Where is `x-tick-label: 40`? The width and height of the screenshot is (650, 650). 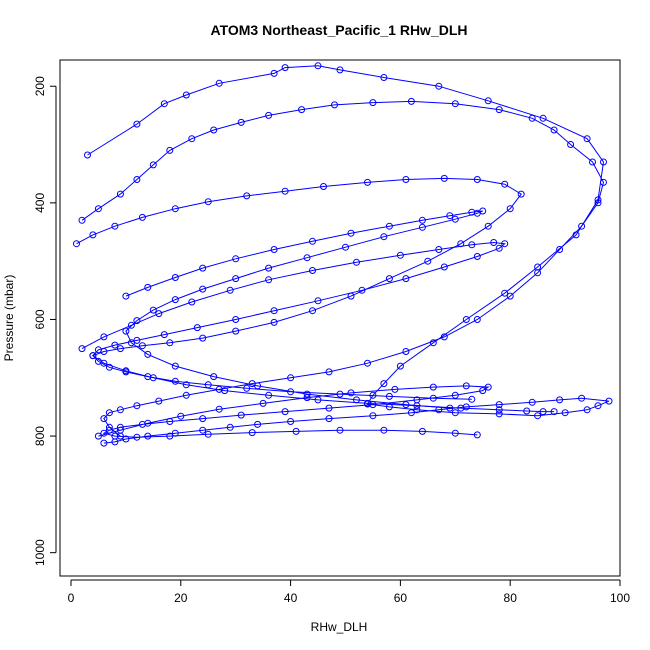 x-tick-label: 40 is located at coordinates (291, 598).